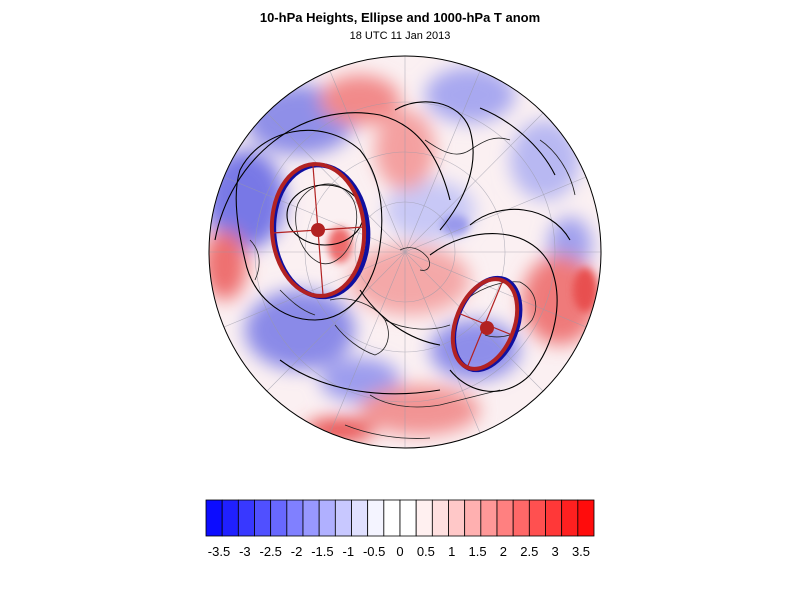 The width and height of the screenshot is (800, 600). What do you see at coordinates (585, 290) in the screenshot?
I see `warm-spot-east` at bounding box center [585, 290].